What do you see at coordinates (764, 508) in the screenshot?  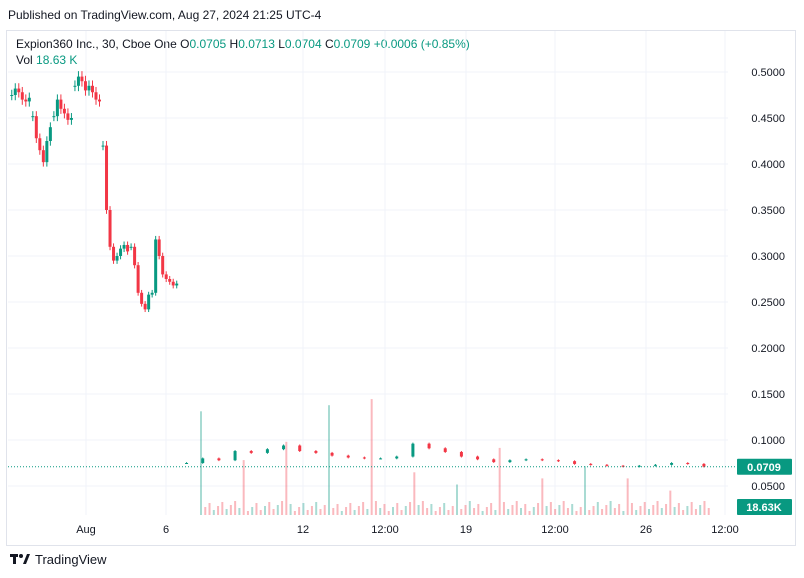 I see `last-volume-label: 18.63K` at bounding box center [764, 508].